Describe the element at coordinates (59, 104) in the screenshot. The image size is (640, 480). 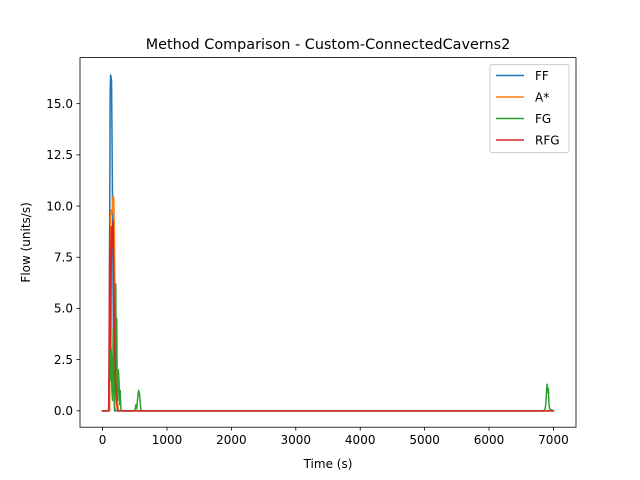
I see `y-tick-label: 15.0` at that location.